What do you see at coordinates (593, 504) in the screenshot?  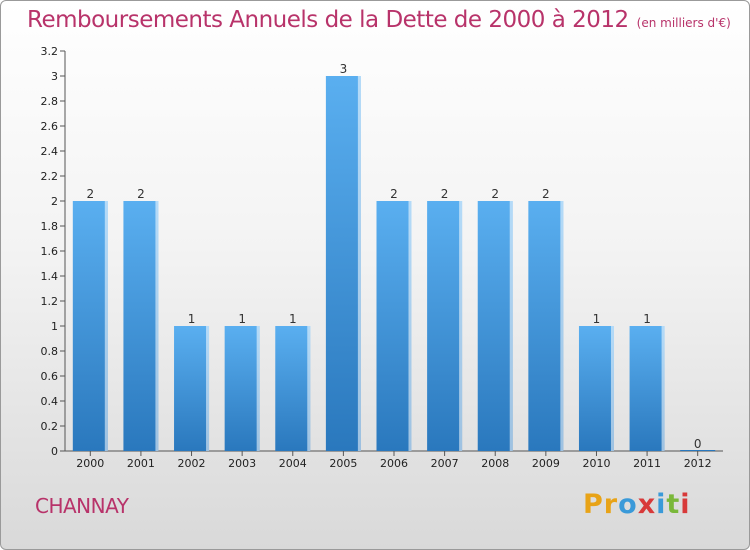 I see `logo-letter: P` at bounding box center [593, 504].